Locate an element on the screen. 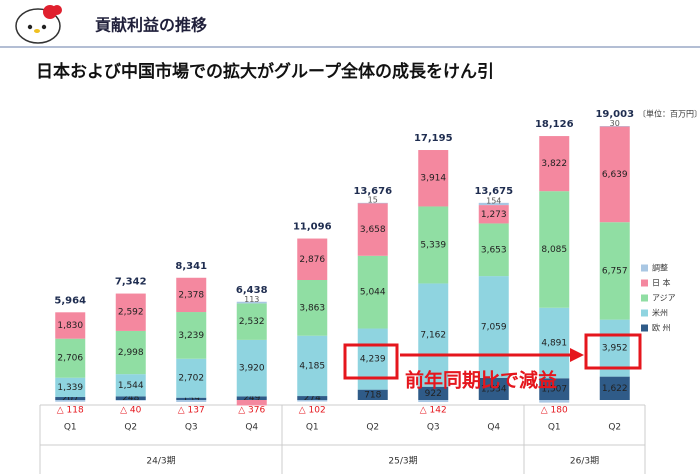 This screenshot has height=474, width=700. value-label: 2,592 is located at coordinates (131, 313).